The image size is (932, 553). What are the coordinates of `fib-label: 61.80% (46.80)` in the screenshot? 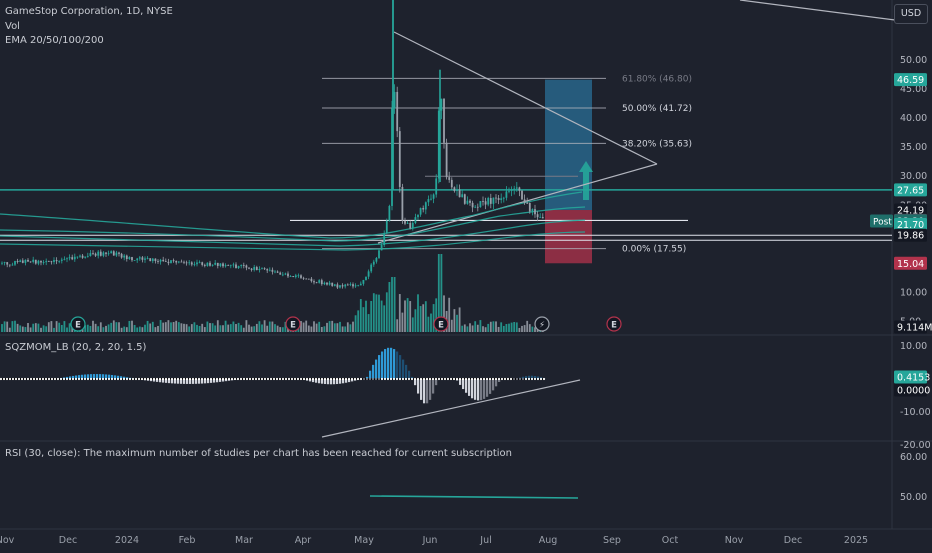 It's located at (657, 79).